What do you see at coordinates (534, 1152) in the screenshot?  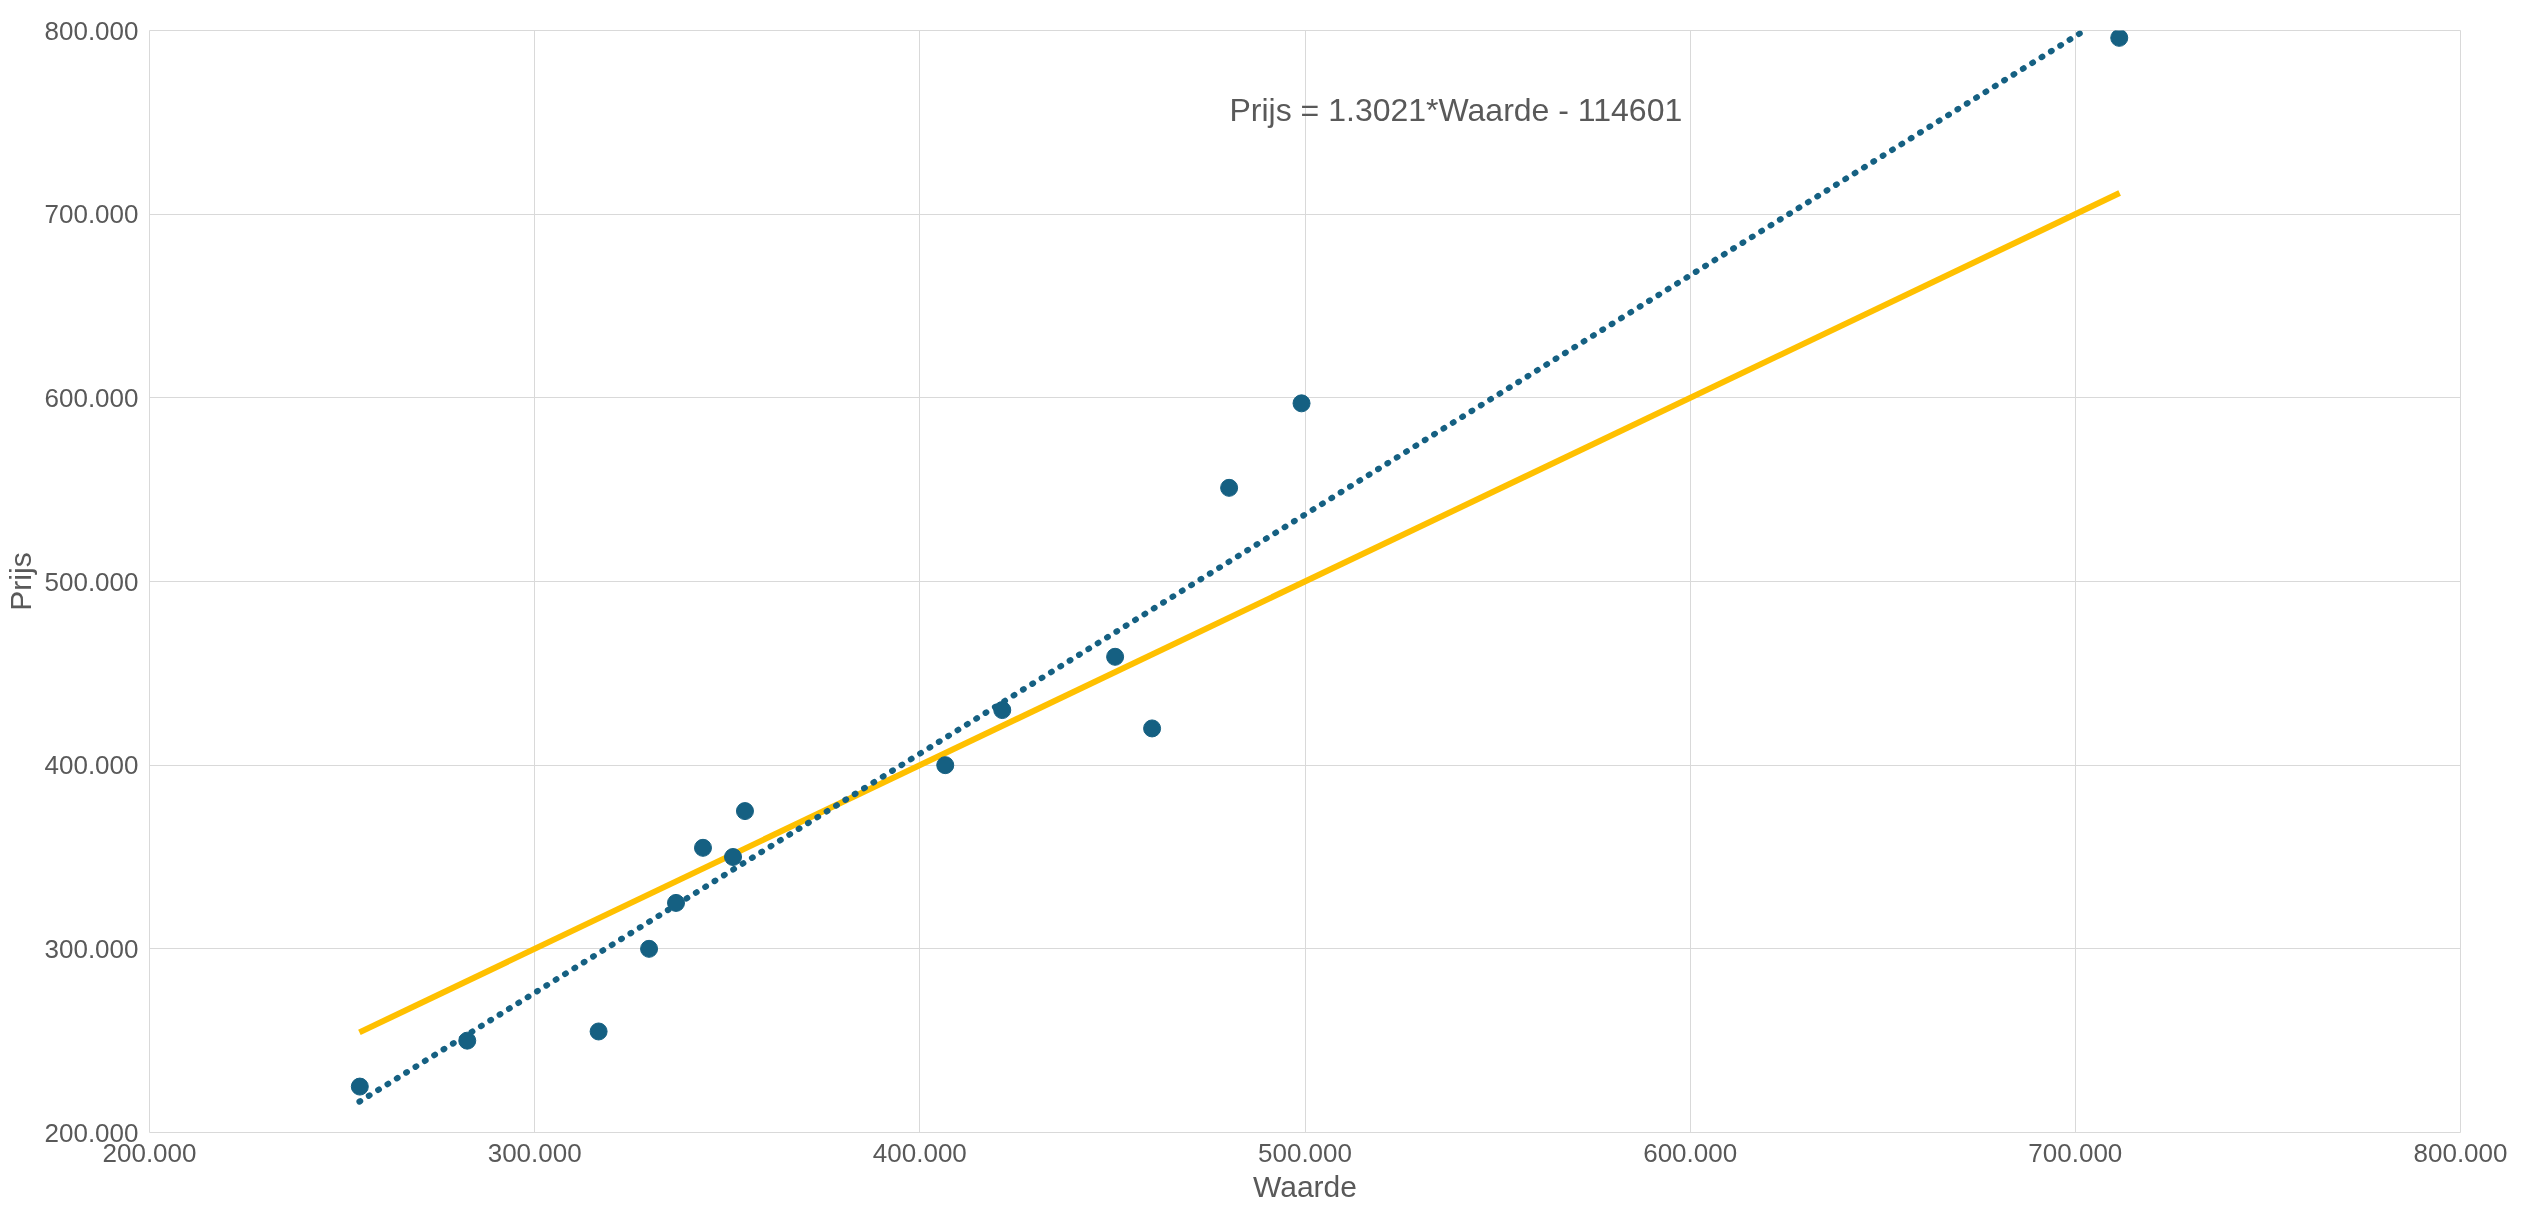 I see `x-tick-label: 300.000` at bounding box center [534, 1152].